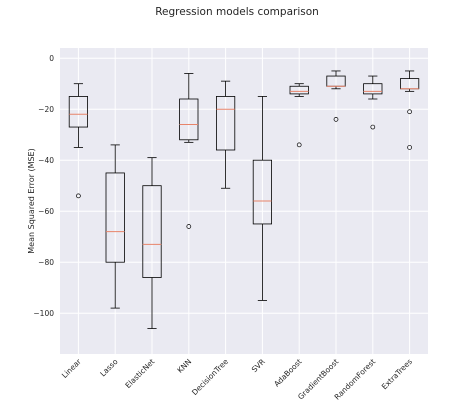 This screenshot has height=400, width=474. Describe the element at coordinates (397, 374) in the screenshot. I see `x-tick-label: ExtraTrees` at that location.